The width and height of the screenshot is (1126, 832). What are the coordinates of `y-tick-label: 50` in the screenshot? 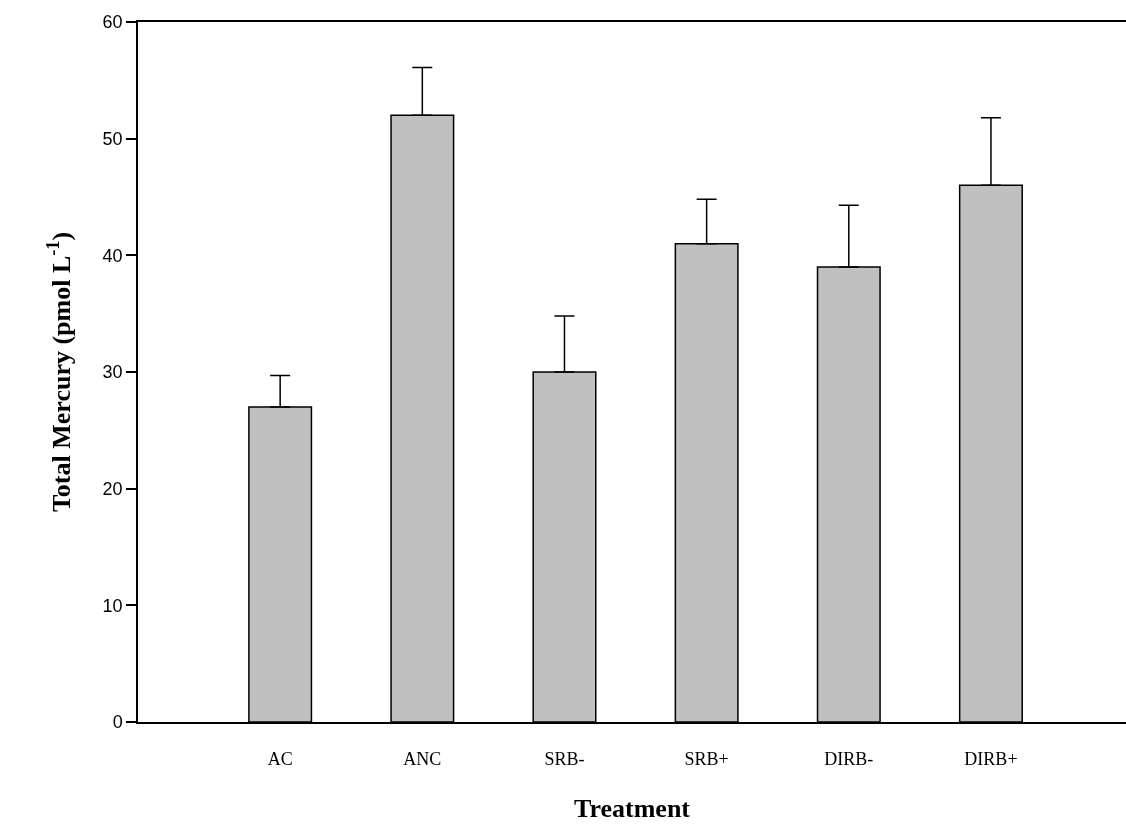 It's located at (112, 138).